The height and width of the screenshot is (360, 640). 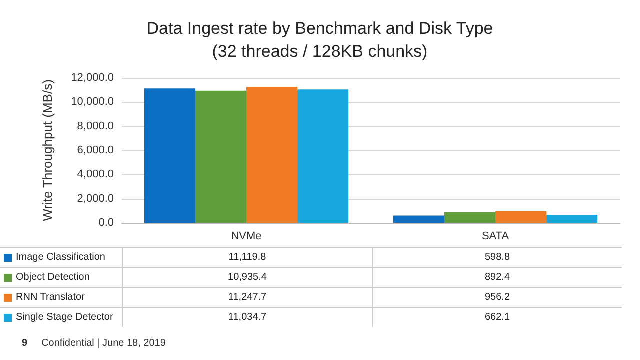 What do you see at coordinates (246, 236) in the screenshot?
I see `x-tick-label: NVMe` at bounding box center [246, 236].